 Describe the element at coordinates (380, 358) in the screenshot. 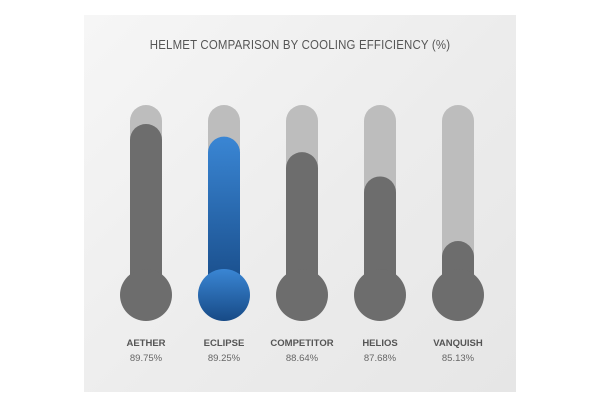

I see `data-label: 87.68%` at that location.